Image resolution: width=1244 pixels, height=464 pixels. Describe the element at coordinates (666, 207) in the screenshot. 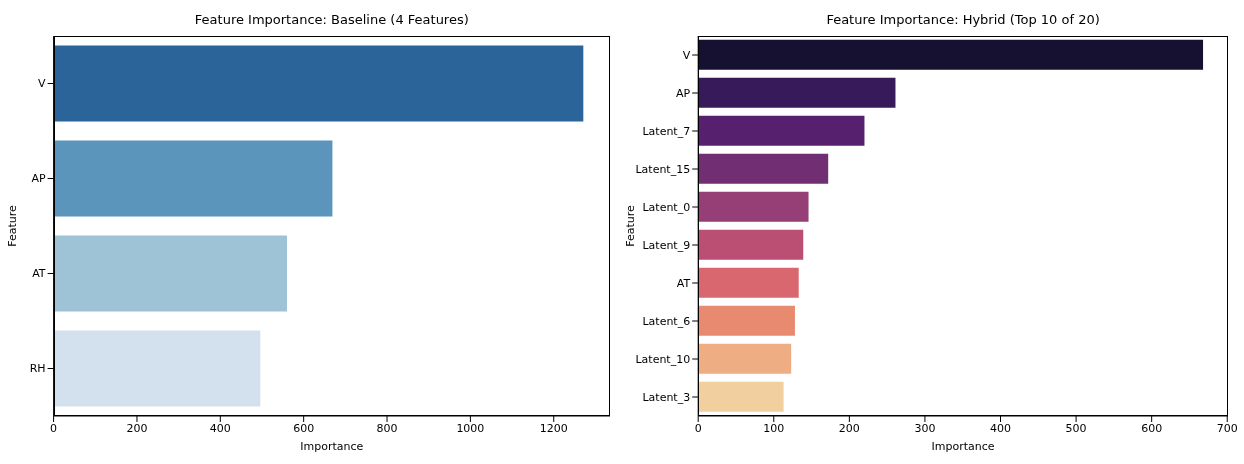

I see `y-tick-label: Latent_0` at that location.